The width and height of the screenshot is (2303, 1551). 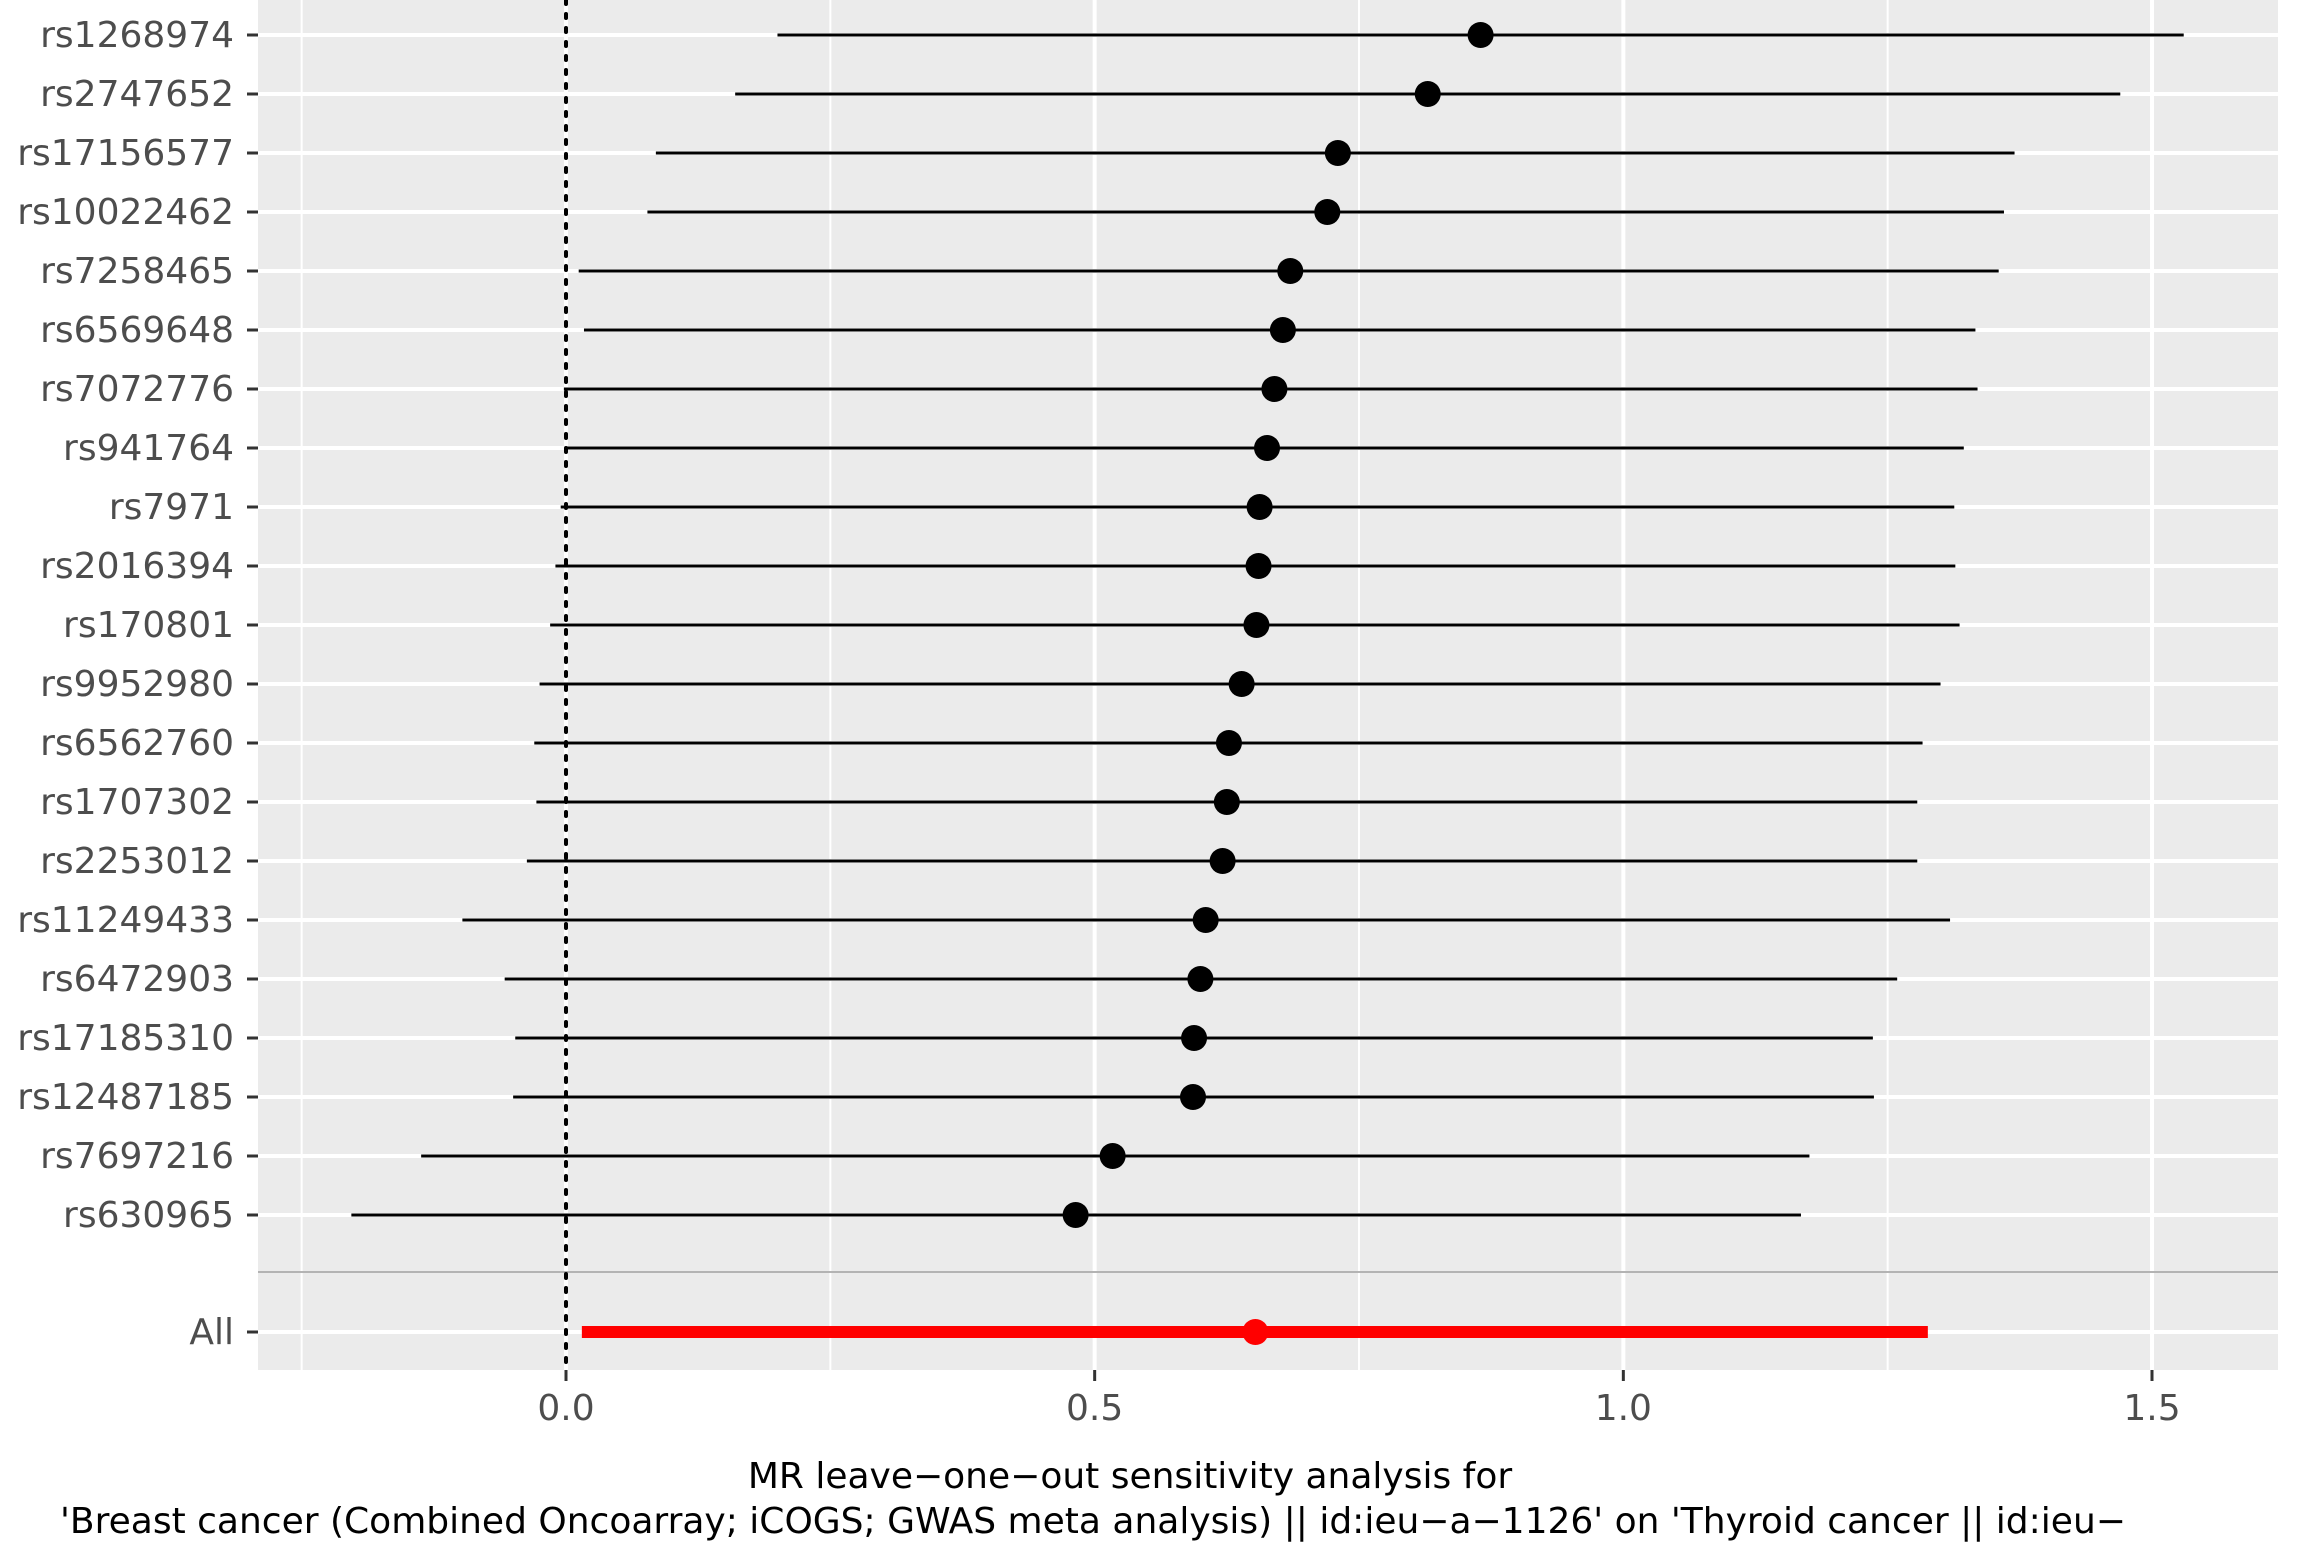 What do you see at coordinates (137, 35) in the screenshot?
I see `y-tick-label-snp: rs1268974` at bounding box center [137, 35].